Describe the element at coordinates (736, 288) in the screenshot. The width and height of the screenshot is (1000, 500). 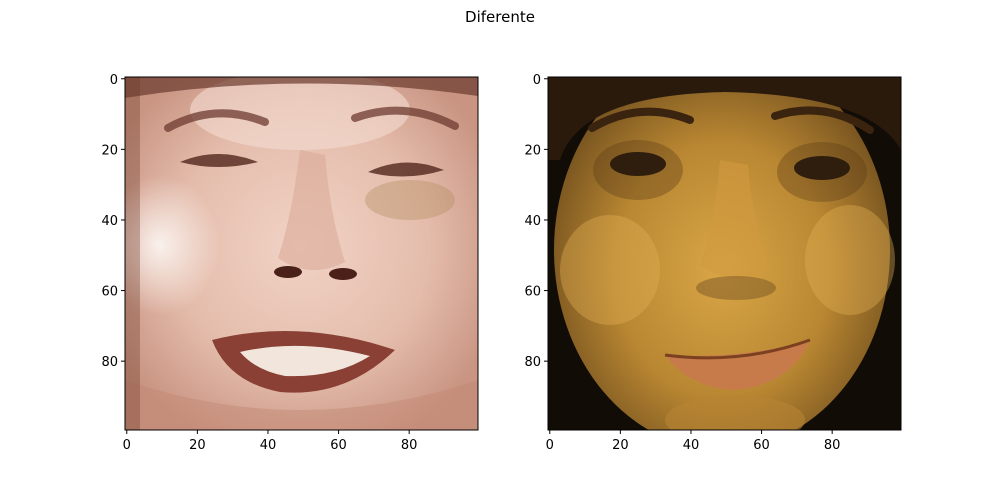
I see `right-face-nose-shadow` at that location.